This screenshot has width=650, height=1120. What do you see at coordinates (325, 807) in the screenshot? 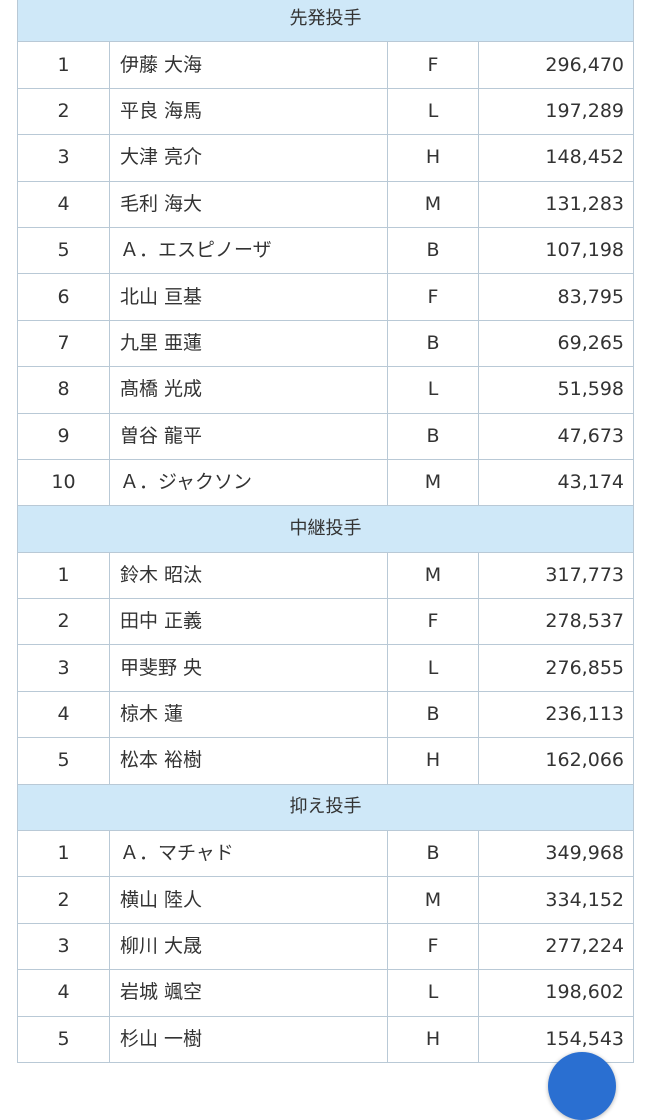
I see `section-header-row: 抑え投手` at bounding box center [325, 807].